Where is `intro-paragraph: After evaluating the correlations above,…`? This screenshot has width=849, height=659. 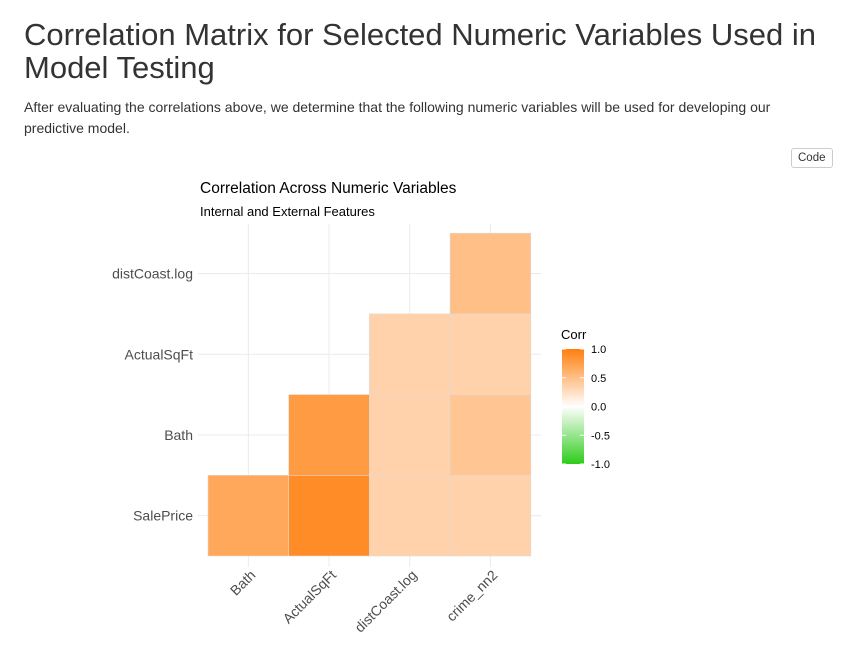 intro-paragraph: After evaluating the correlations above,… is located at coordinates (397, 117).